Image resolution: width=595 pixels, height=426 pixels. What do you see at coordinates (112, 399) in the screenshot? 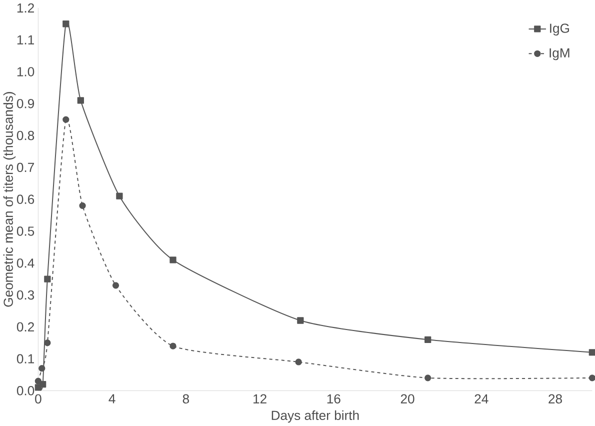
I see `x-tick-label: 4` at bounding box center [112, 399].